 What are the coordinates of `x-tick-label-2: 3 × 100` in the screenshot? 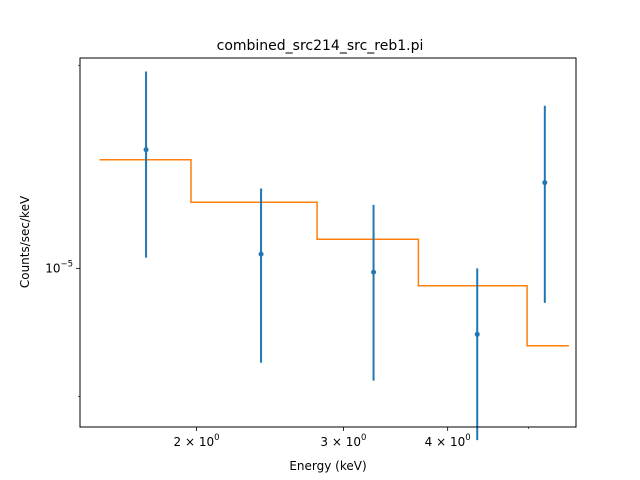 It's located at (343, 441).